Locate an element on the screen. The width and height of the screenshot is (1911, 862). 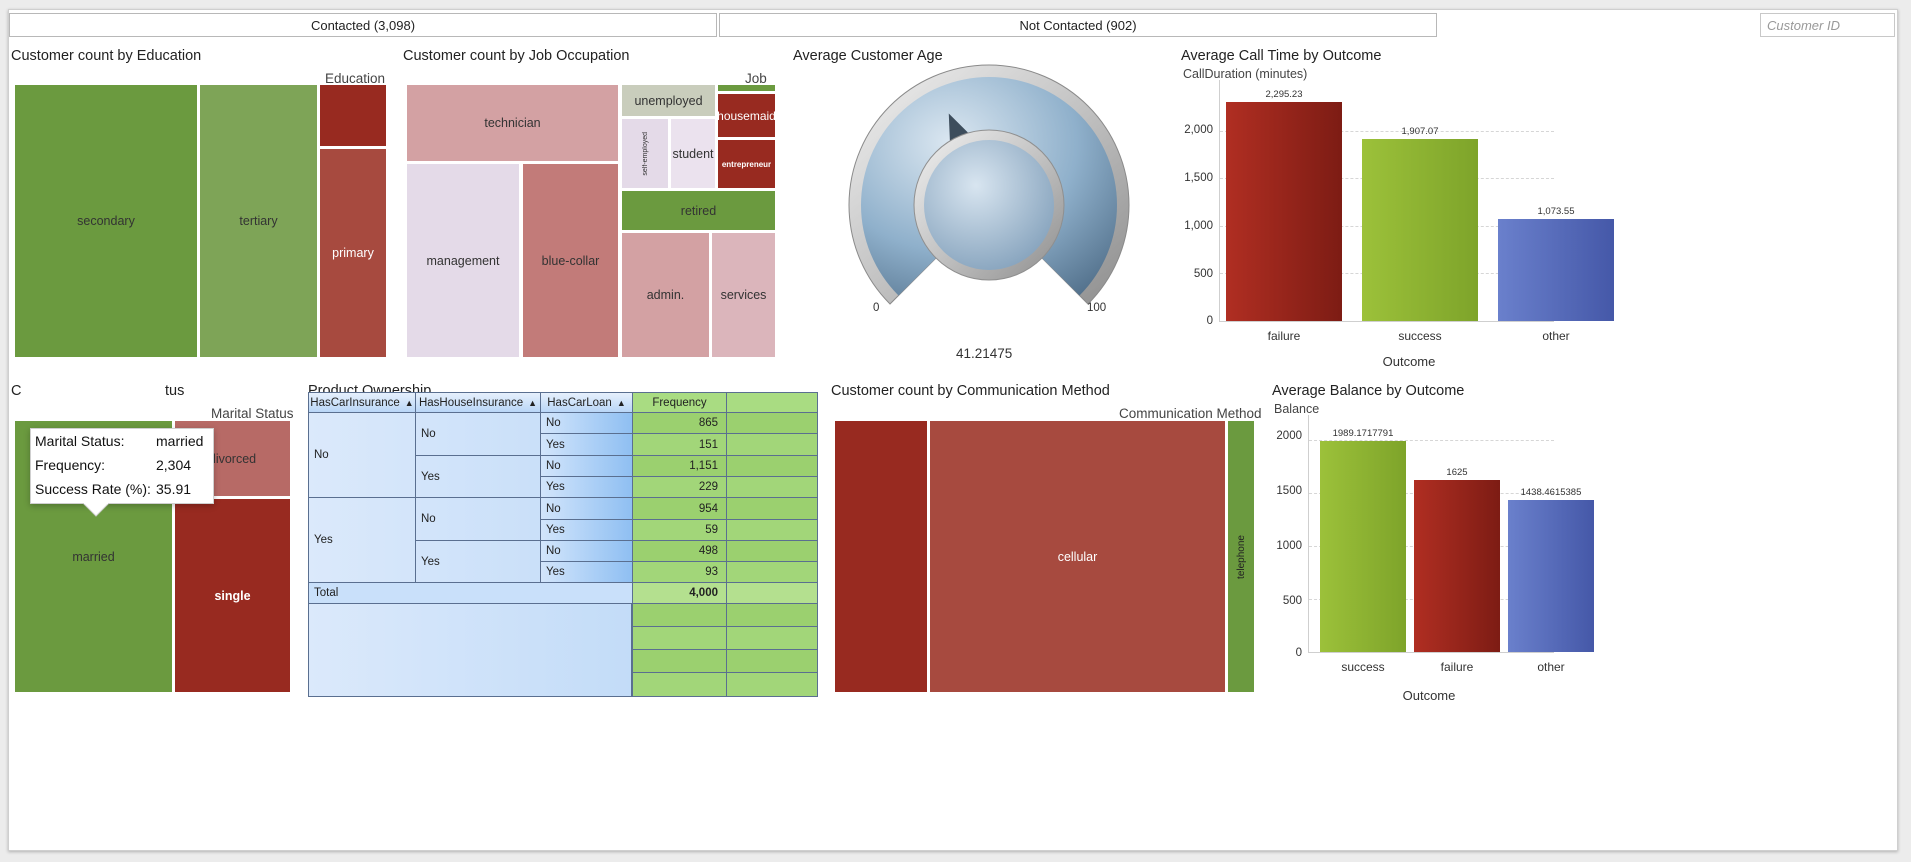
x-tick-label: success is located at coordinates (1363, 667).